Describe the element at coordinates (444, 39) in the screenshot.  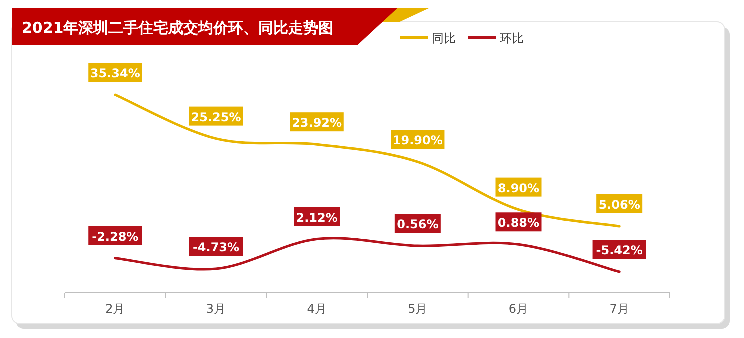
I see `legend-label: 同比` at that location.